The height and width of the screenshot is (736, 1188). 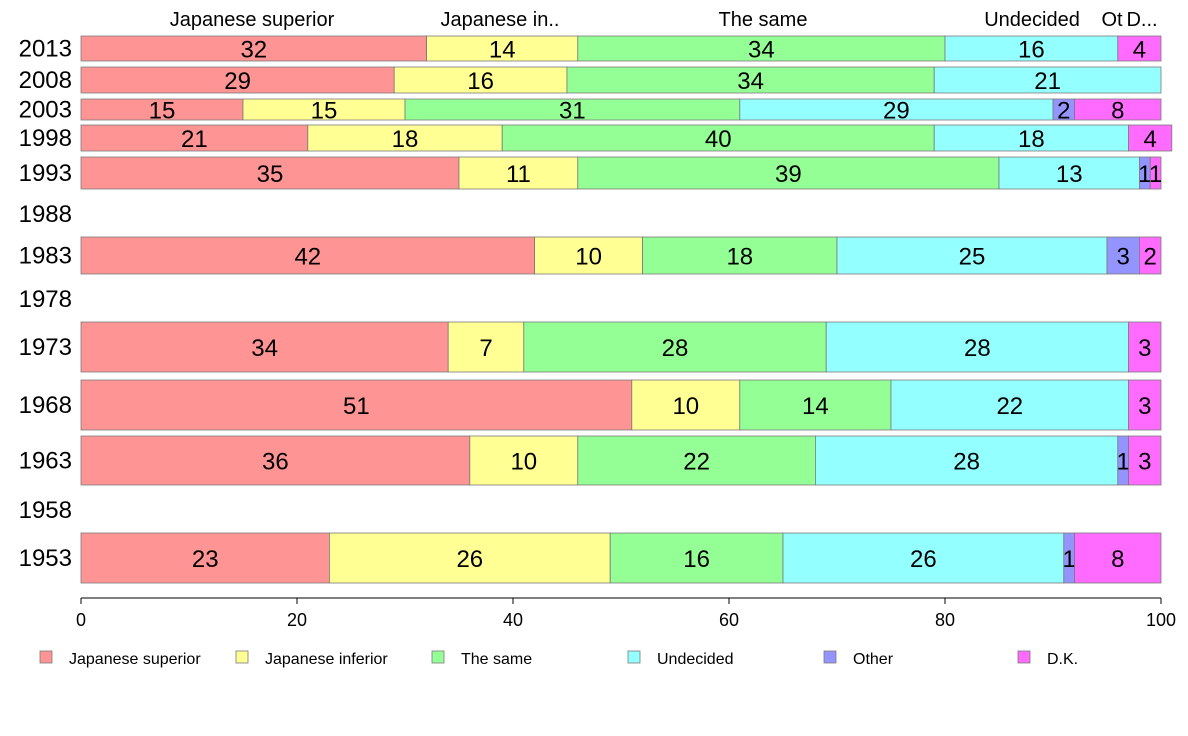 What do you see at coordinates (45, 405) in the screenshot?
I see `year-label: 1968` at bounding box center [45, 405].